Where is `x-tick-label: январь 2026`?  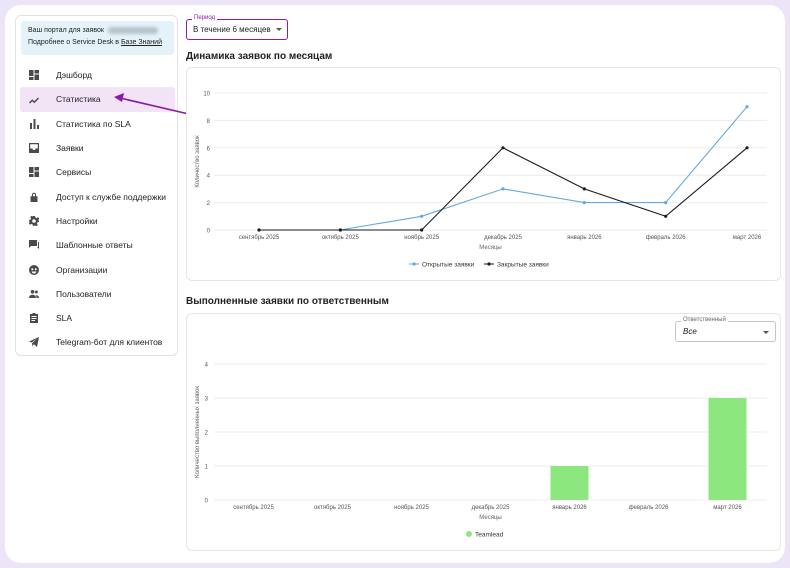 x-tick-label: январь 2026 is located at coordinates (569, 508).